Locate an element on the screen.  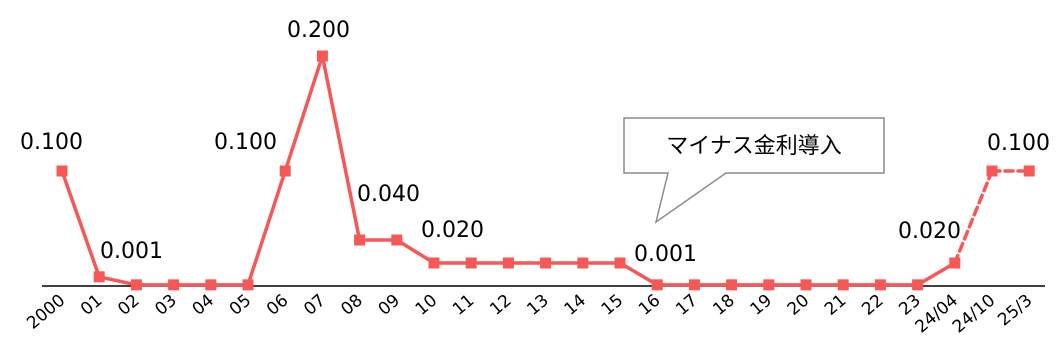
x-tick-label: 01 is located at coordinates (91, 305).